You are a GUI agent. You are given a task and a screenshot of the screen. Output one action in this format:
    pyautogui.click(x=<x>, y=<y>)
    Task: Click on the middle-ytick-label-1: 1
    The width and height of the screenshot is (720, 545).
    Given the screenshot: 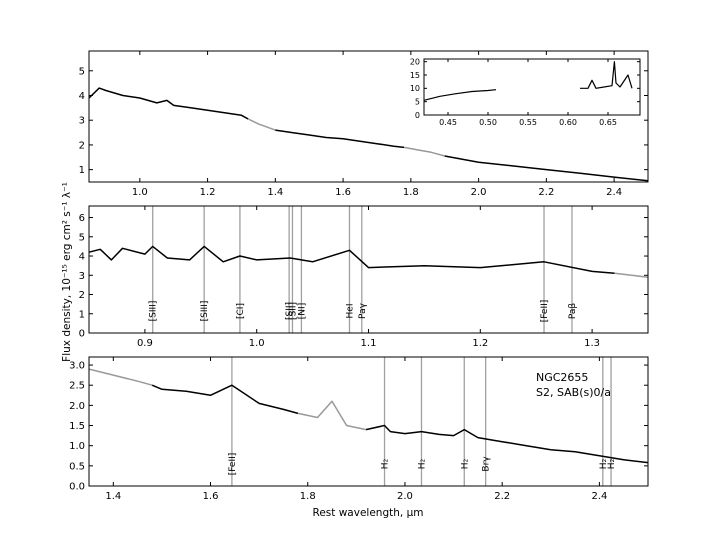 What is the action you would take?
    pyautogui.click(x=82, y=314)
    